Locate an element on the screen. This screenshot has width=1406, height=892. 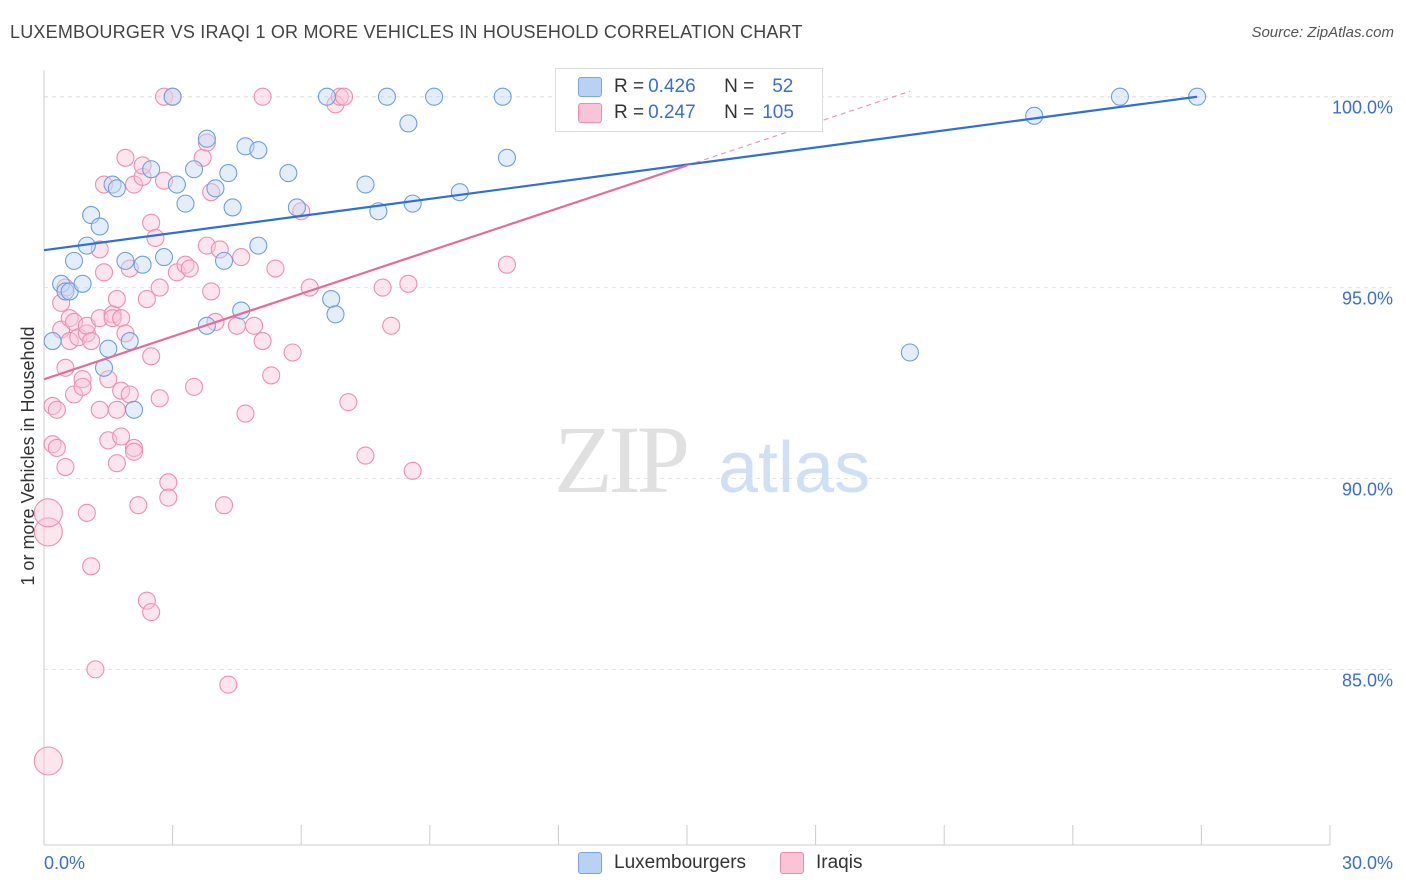
x-tick-label: 30.0% is located at coordinates (1367, 863).